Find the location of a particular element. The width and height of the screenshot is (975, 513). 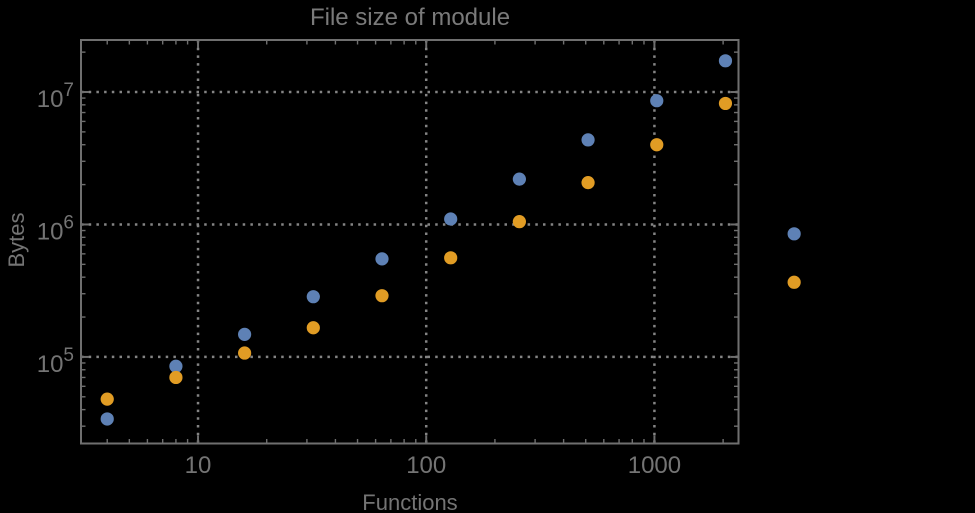

y-tick-label-10e6: 10⁶ is located at coordinates (55, 228).